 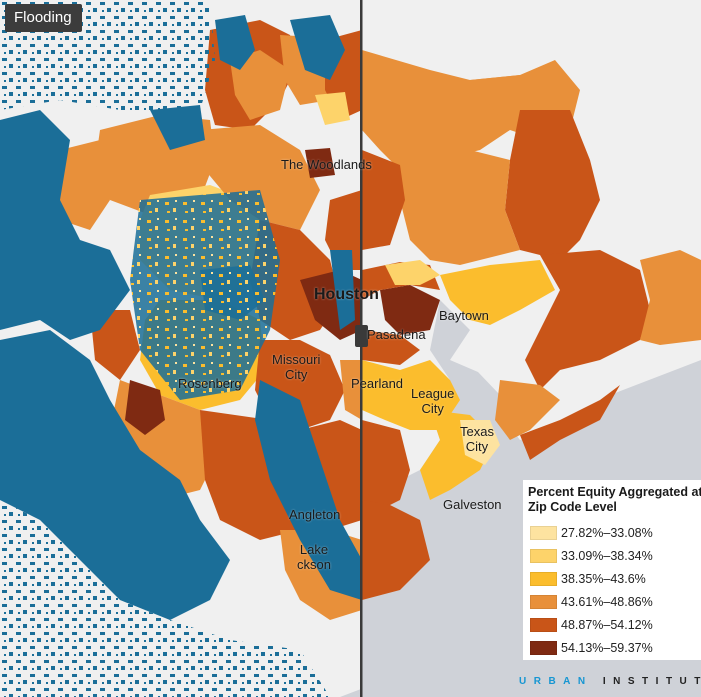 I want to click on logo-part-urban: URBAN, so click(x=556, y=681).